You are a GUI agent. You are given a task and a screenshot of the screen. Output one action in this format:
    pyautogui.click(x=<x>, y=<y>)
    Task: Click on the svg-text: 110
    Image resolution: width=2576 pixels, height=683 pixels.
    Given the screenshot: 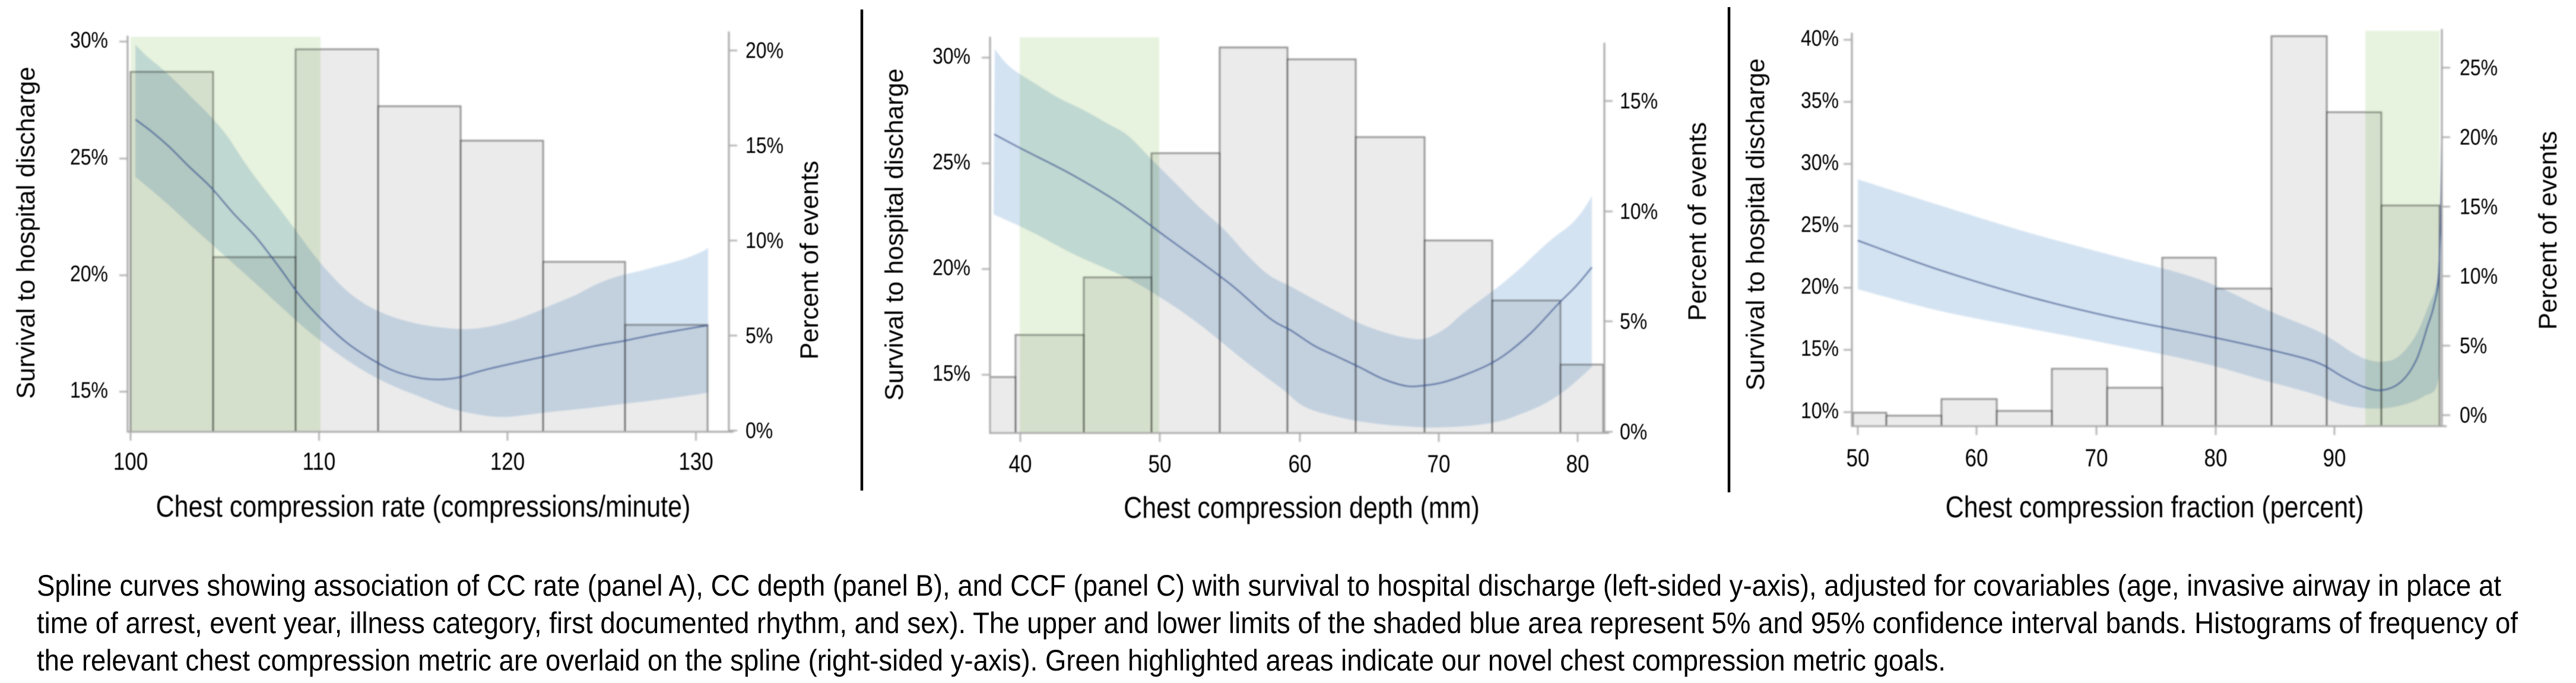 What is the action you would take?
    pyautogui.click(x=319, y=462)
    